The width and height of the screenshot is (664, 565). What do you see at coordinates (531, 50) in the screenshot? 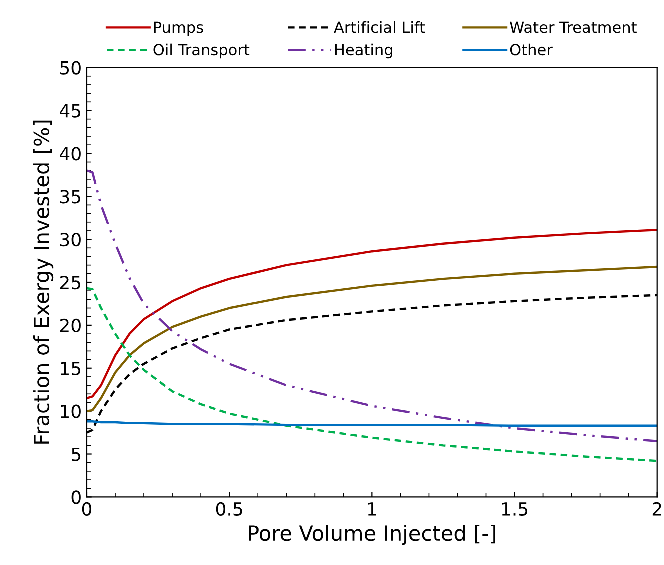
I see `legend-label: Other` at bounding box center [531, 50].